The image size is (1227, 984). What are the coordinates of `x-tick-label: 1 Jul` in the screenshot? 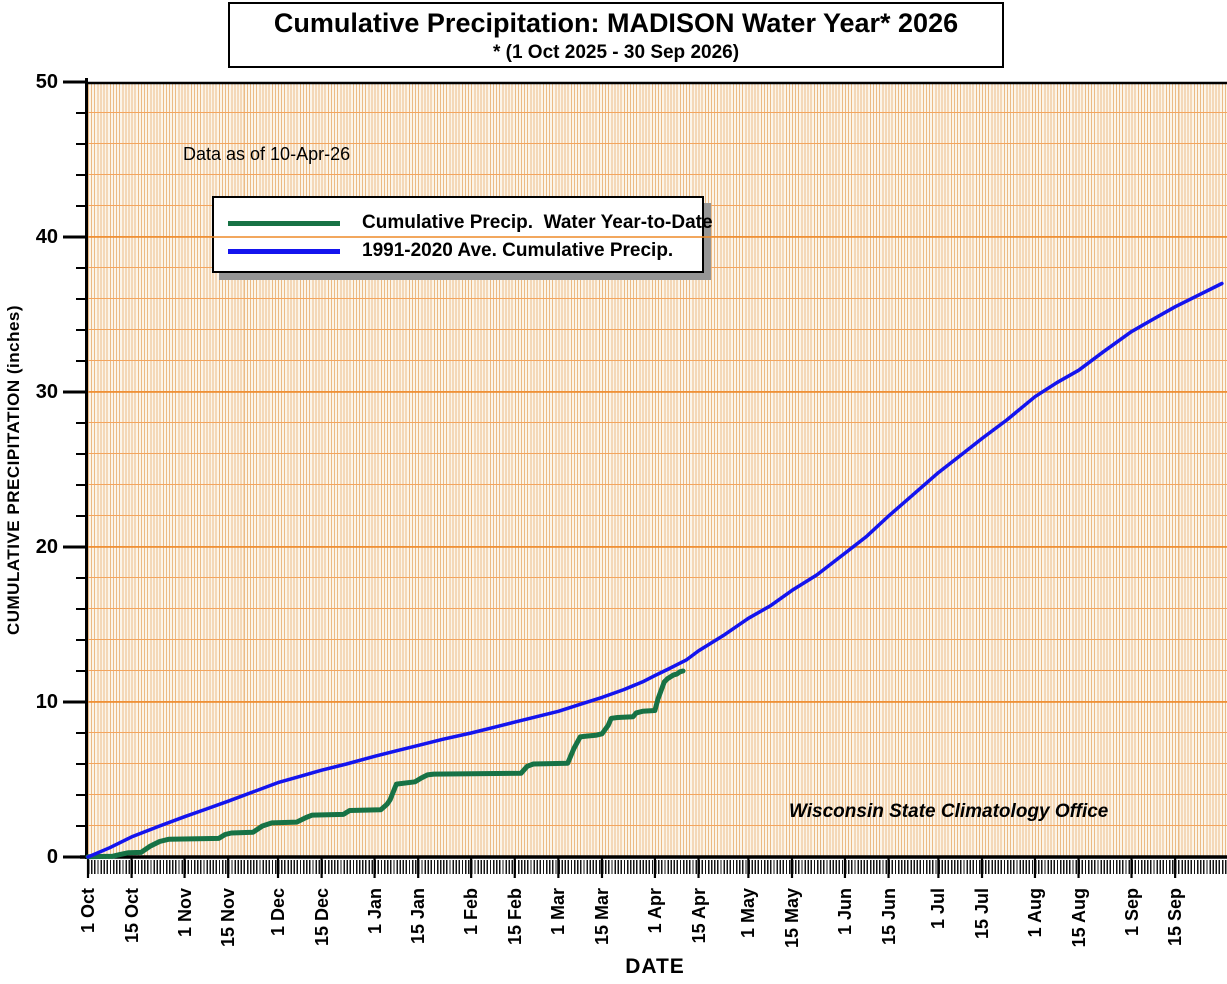 It's located at (938, 909).